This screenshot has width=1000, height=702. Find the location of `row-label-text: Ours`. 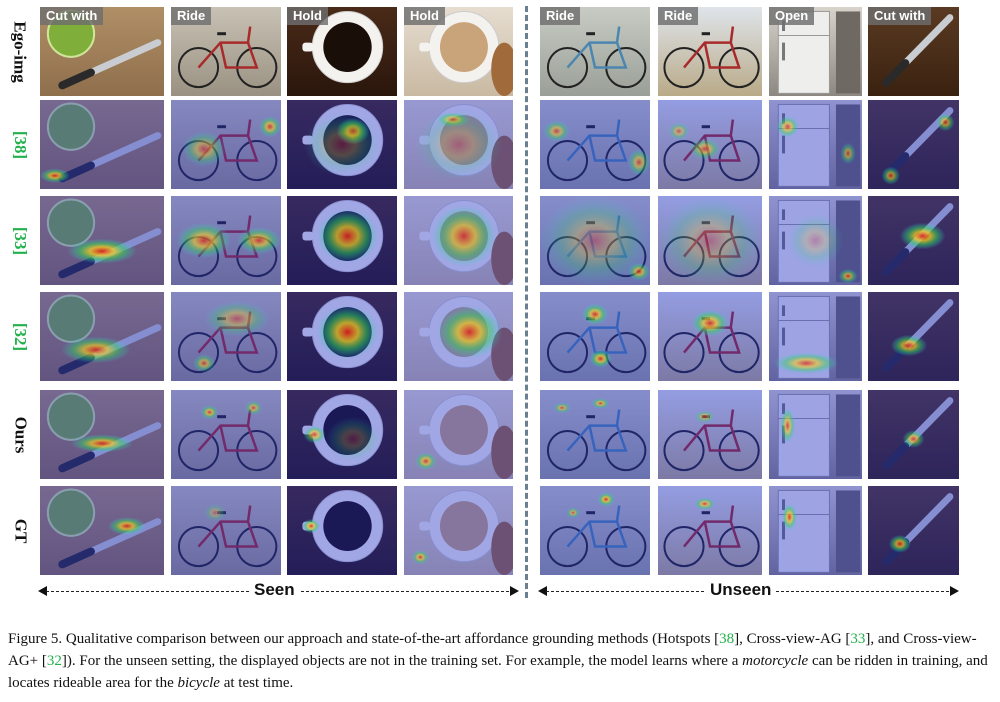

row-label-text: Ours is located at coordinates (20, 434).